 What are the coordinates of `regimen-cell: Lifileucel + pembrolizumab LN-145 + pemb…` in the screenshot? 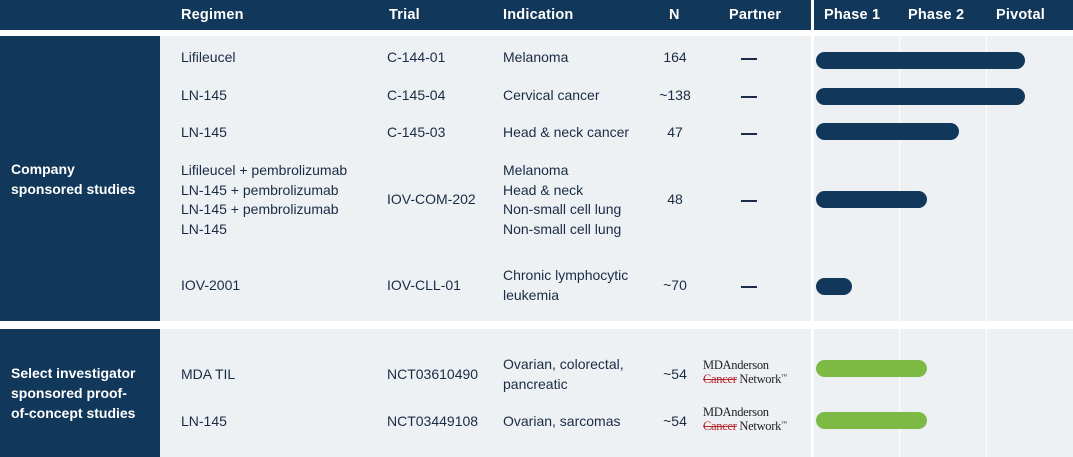 It's located at (264, 199).